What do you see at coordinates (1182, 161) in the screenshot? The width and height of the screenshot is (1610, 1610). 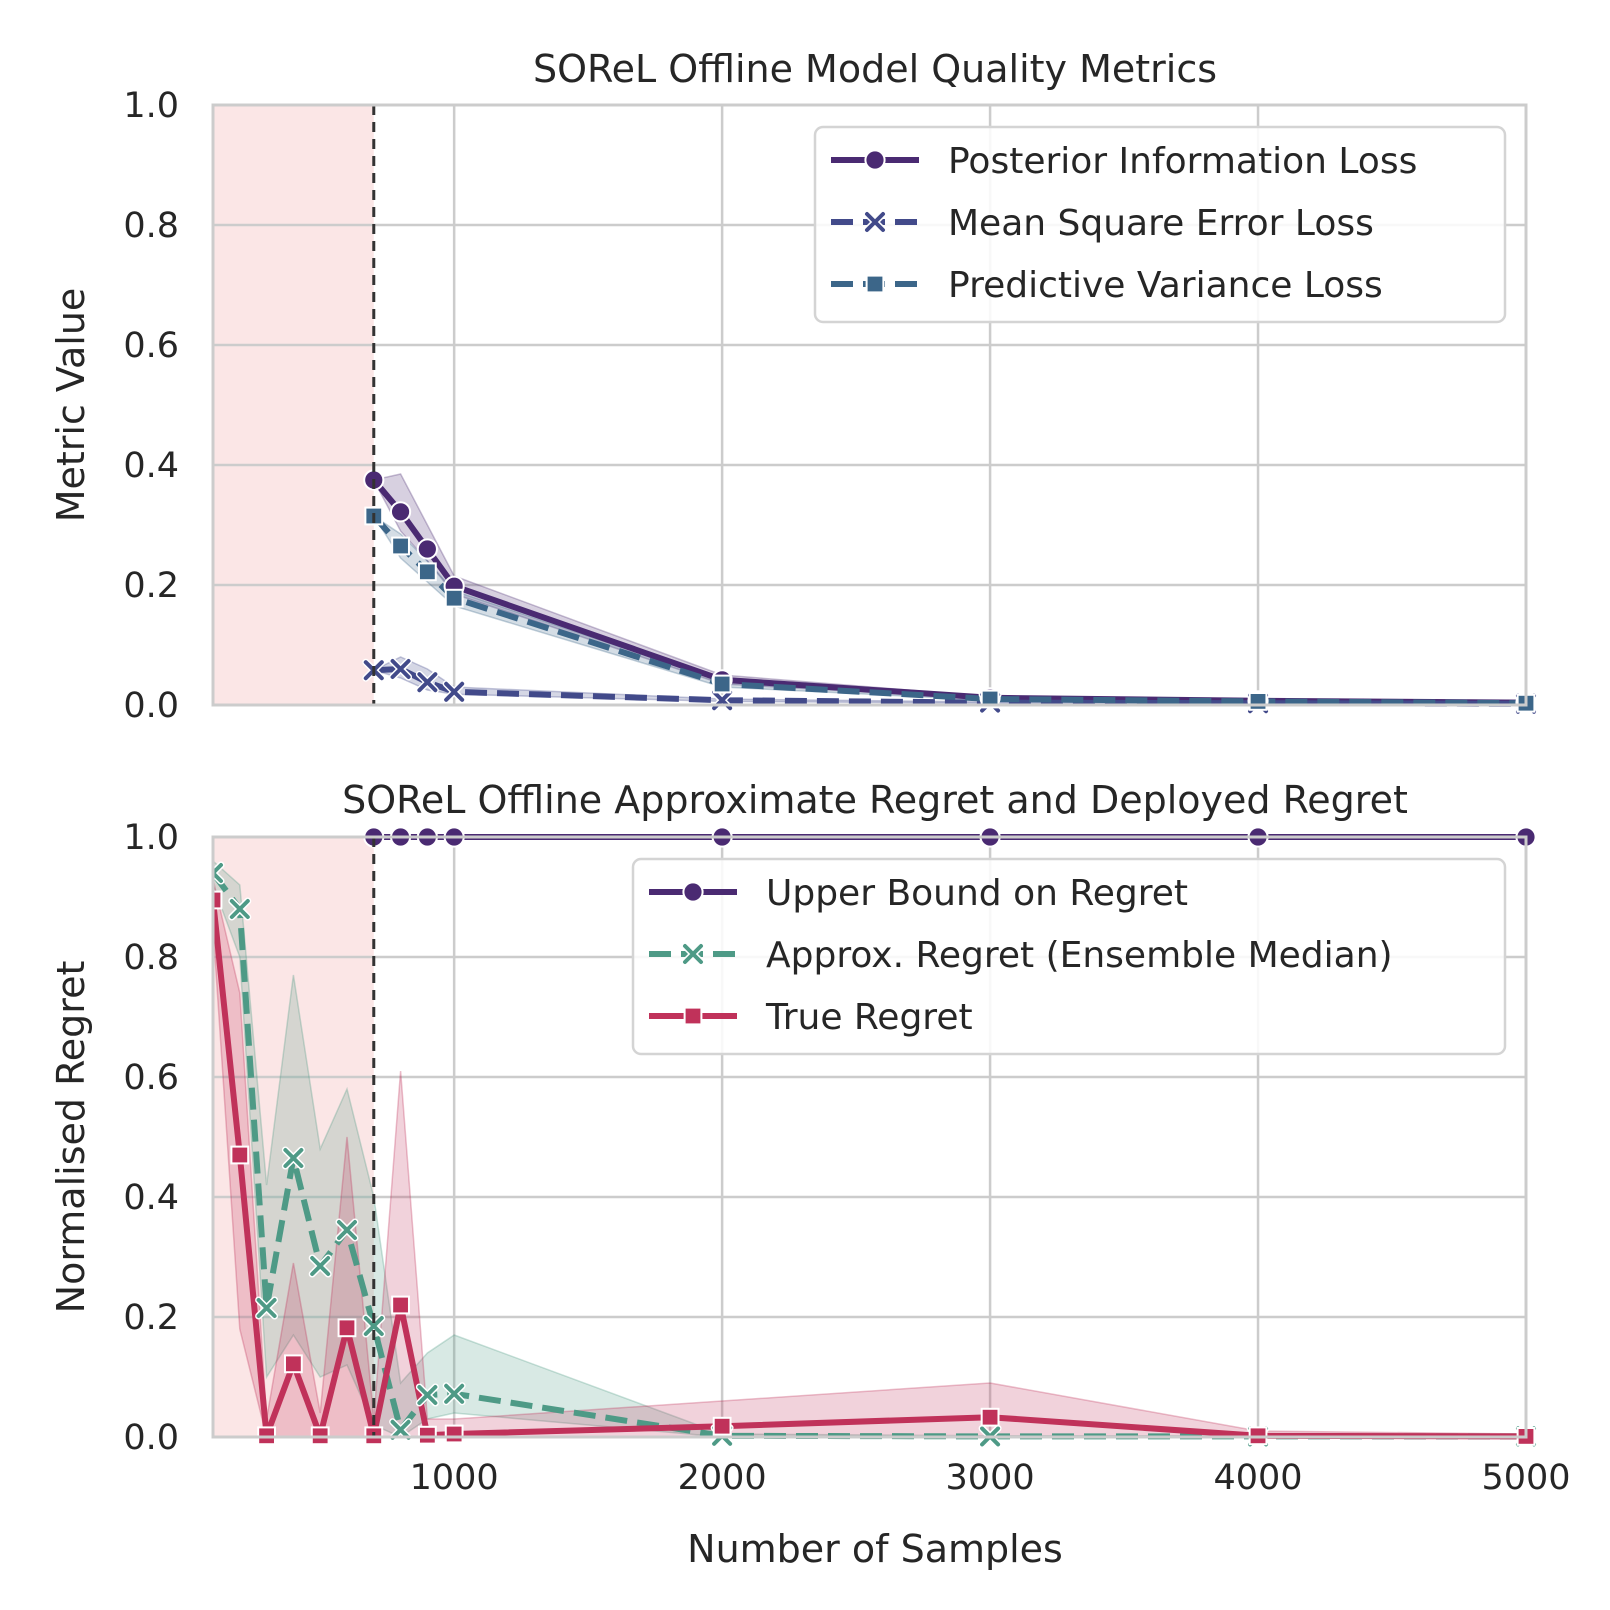 I see `legend-label: Posterior Information Loss` at bounding box center [1182, 161].